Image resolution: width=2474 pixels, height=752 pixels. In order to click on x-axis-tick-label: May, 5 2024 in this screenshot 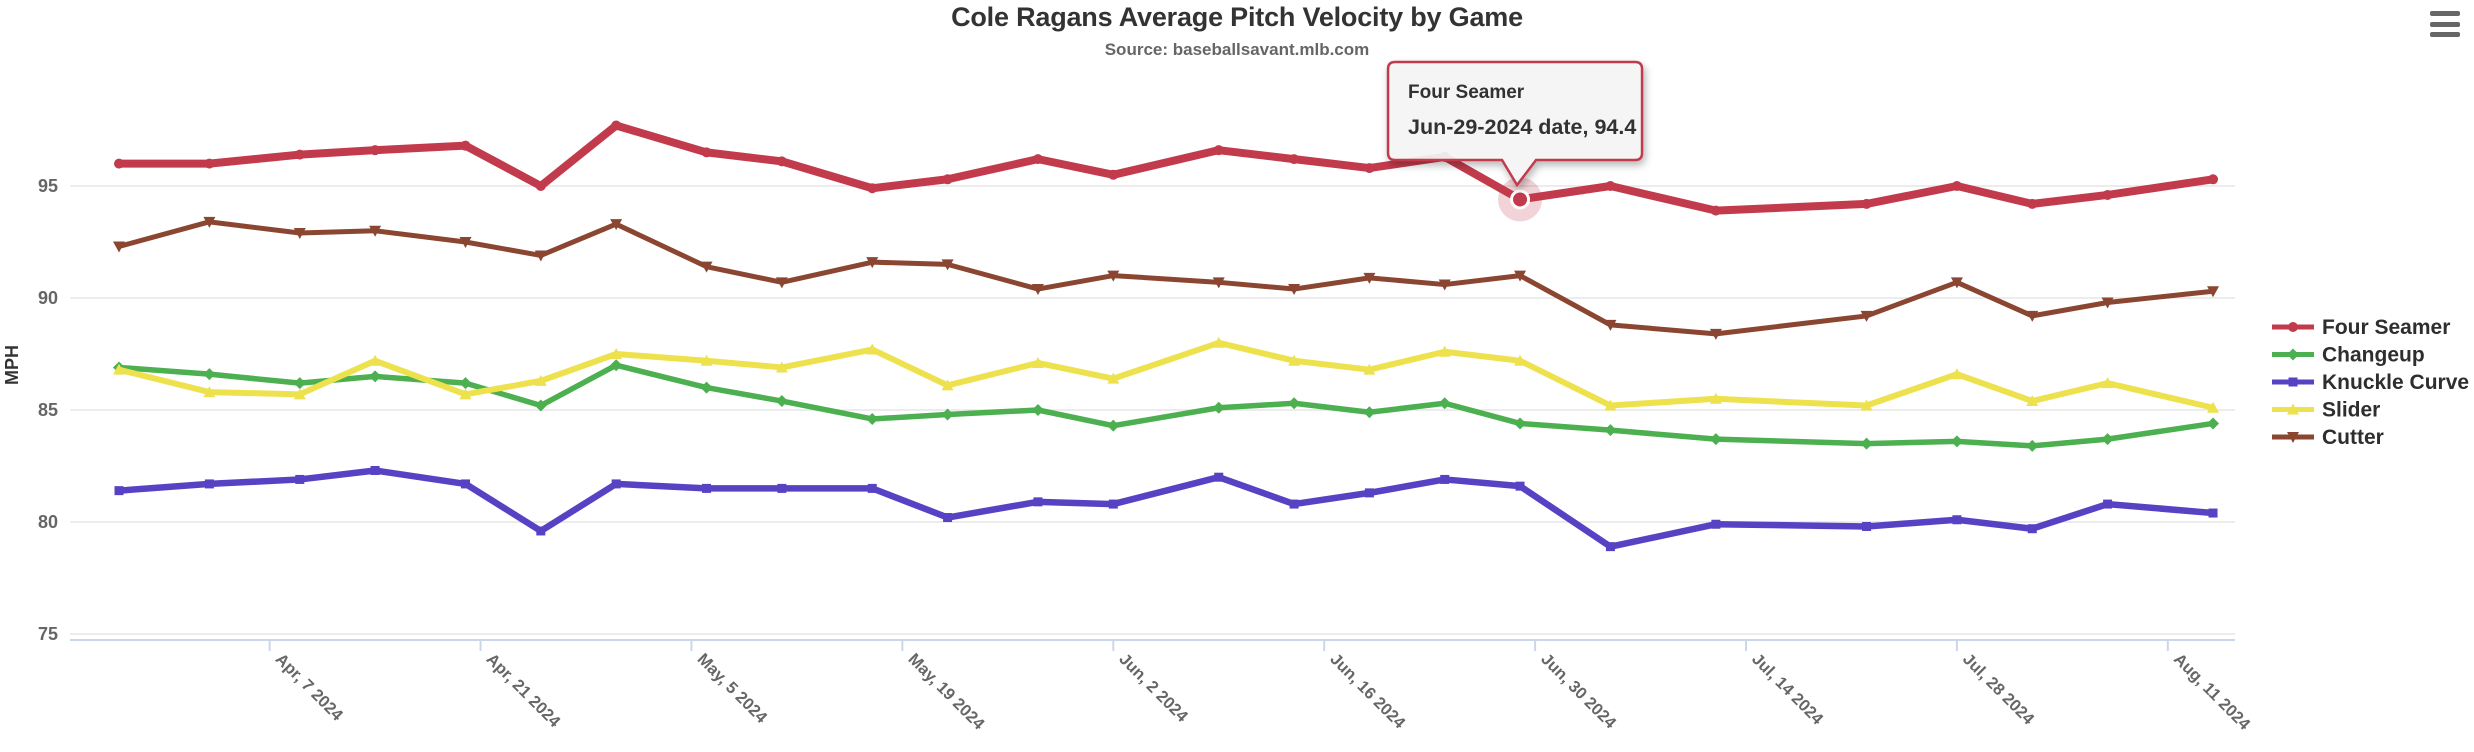, I will do `click(732, 688)`.